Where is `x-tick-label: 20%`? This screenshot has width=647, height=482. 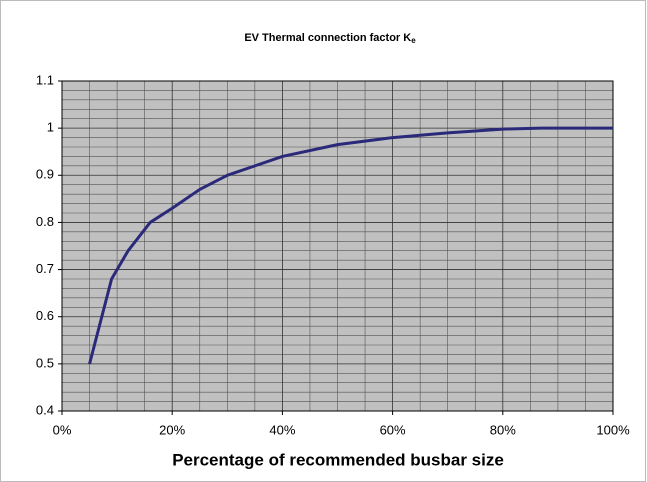 x-tick-label: 20% is located at coordinates (172, 429).